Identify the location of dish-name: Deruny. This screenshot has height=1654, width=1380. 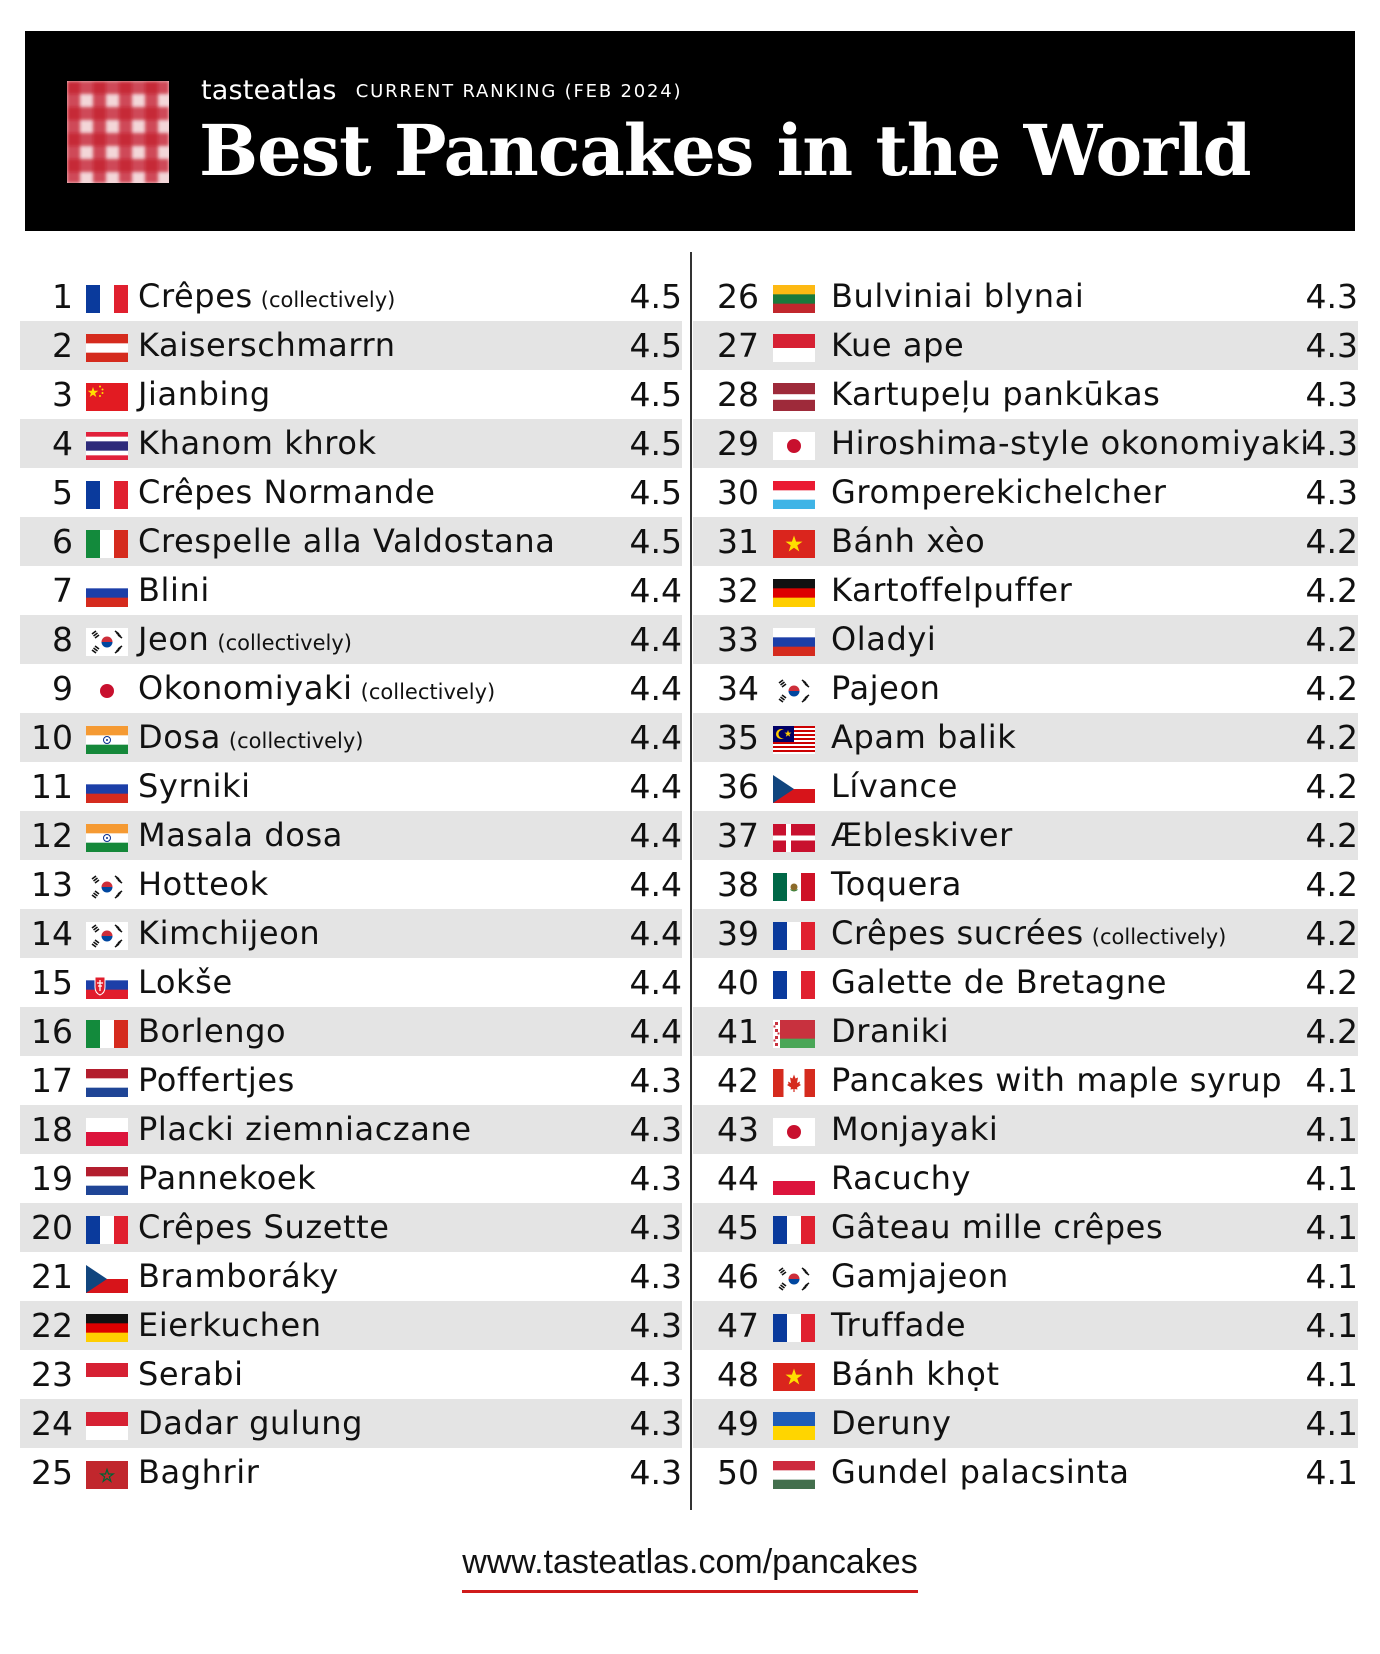
(891, 1423).